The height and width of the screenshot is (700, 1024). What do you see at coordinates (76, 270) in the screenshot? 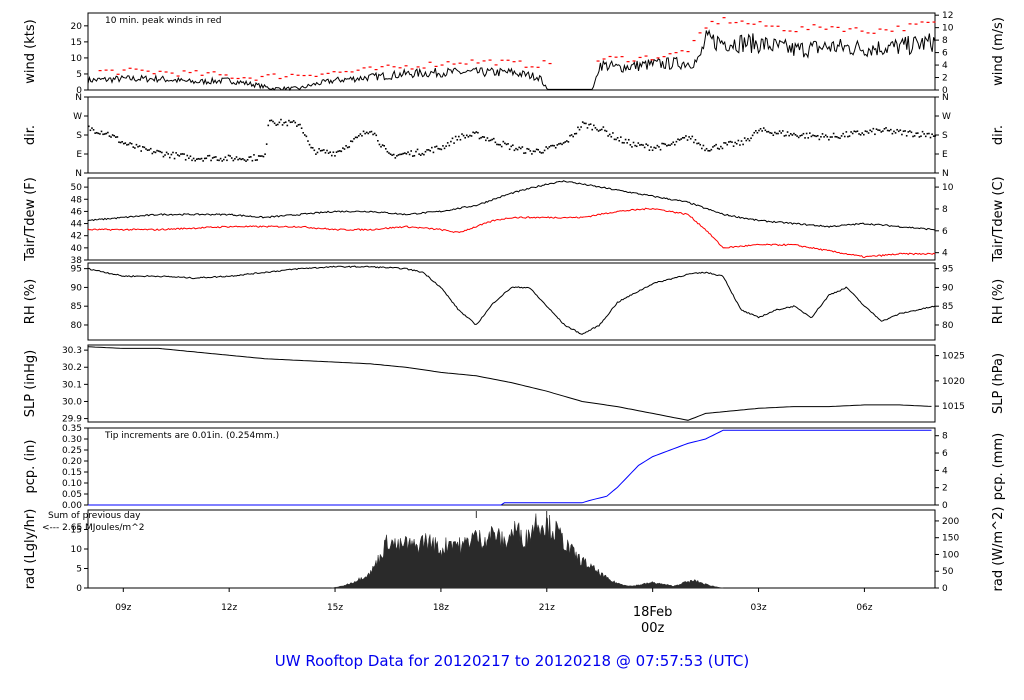
I see `ytick-label-rh: 95` at bounding box center [76, 270].